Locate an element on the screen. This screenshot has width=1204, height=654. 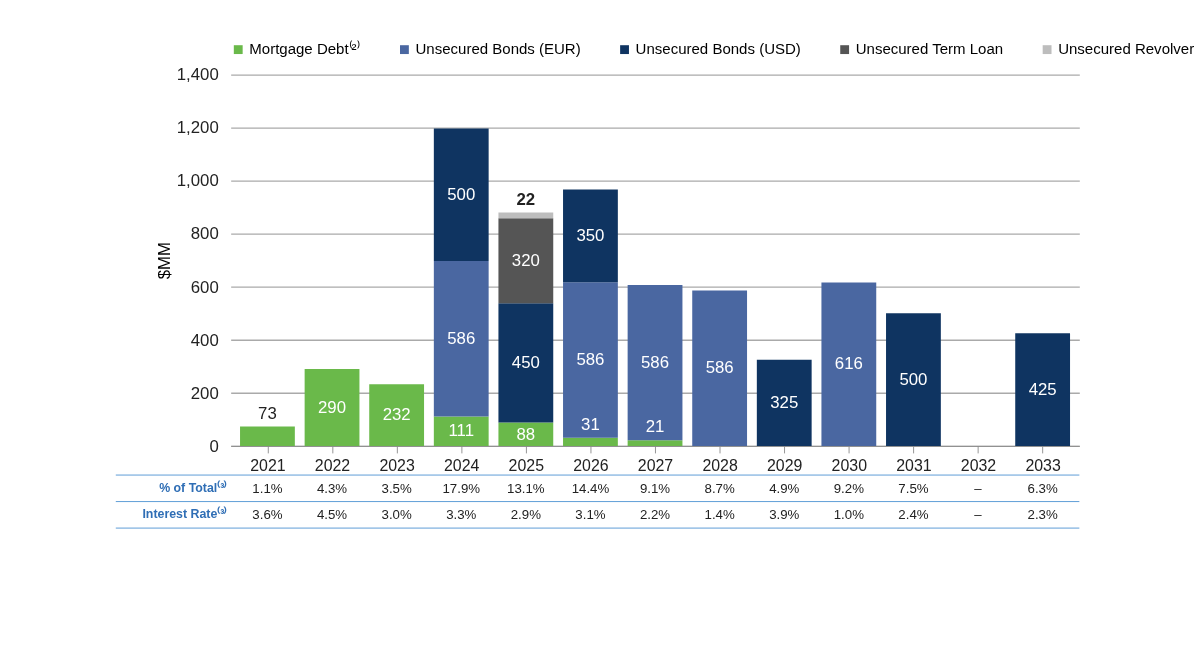
text: 13.1% is located at coordinates (526, 488).